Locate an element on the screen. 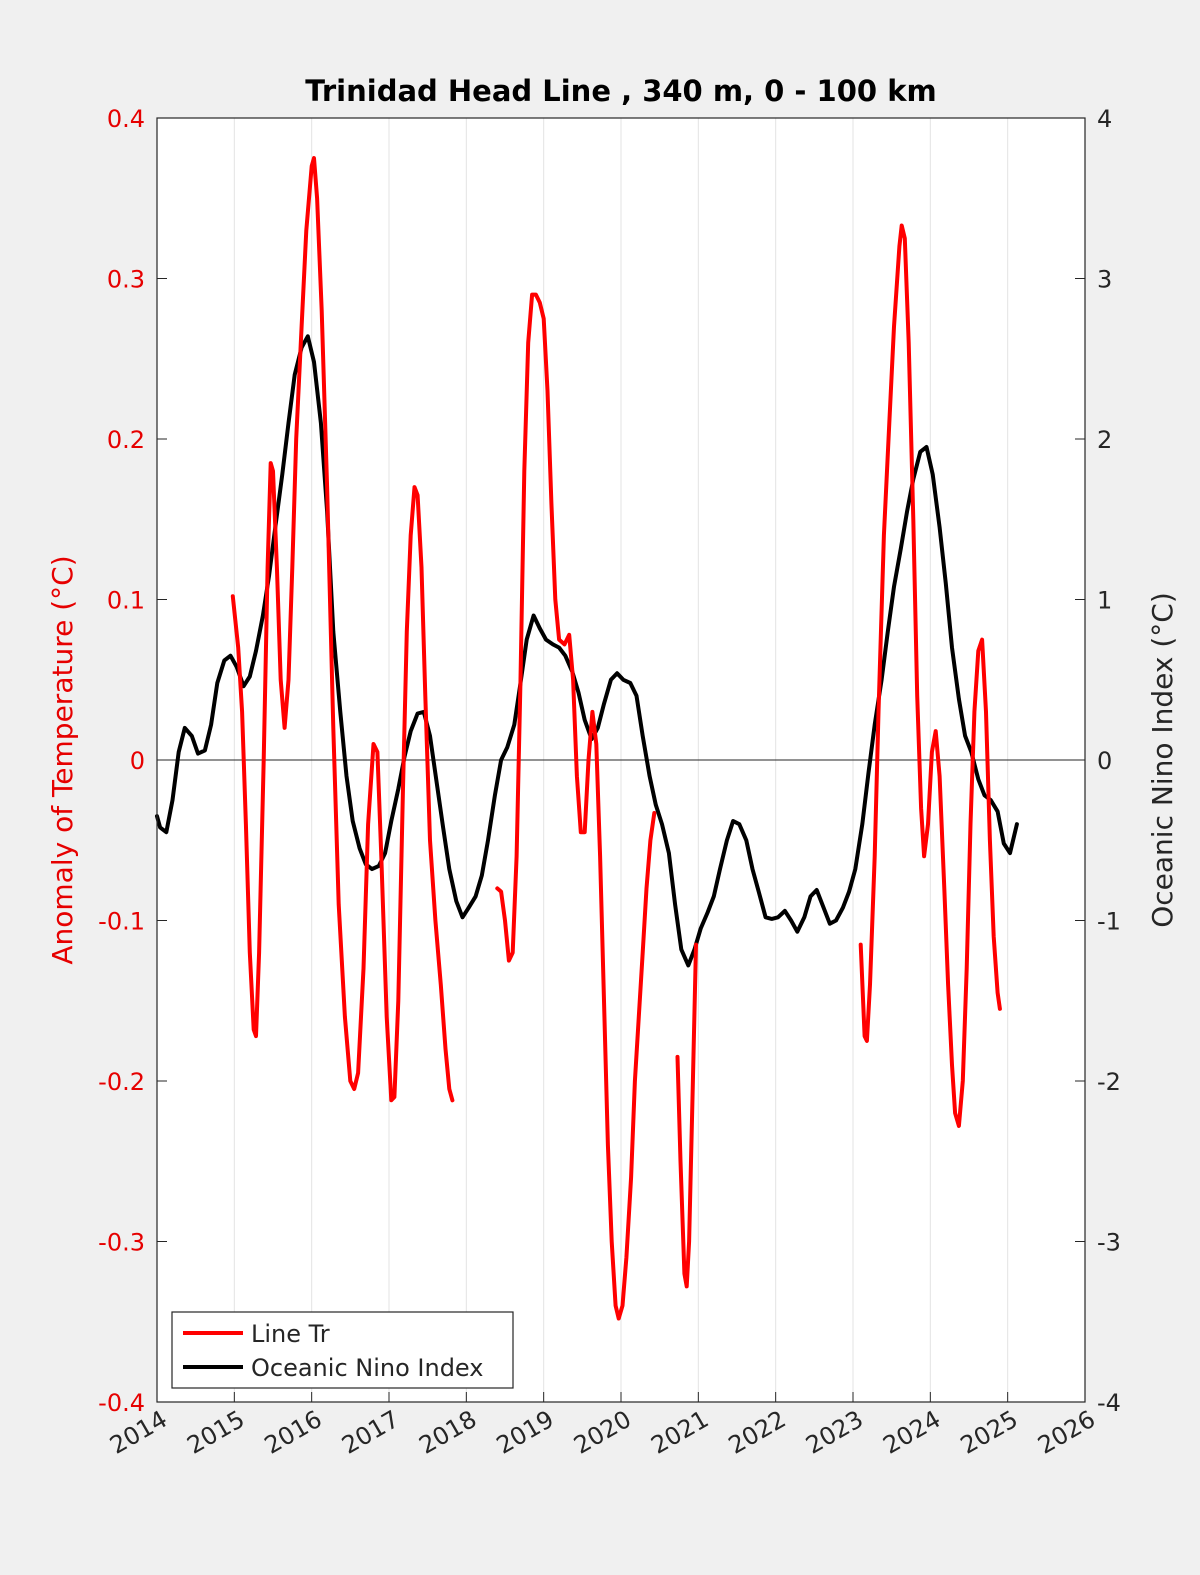 This screenshot has width=1200, height=1575. x-tick-label: 2015 is located at coordinates (215, 1432).